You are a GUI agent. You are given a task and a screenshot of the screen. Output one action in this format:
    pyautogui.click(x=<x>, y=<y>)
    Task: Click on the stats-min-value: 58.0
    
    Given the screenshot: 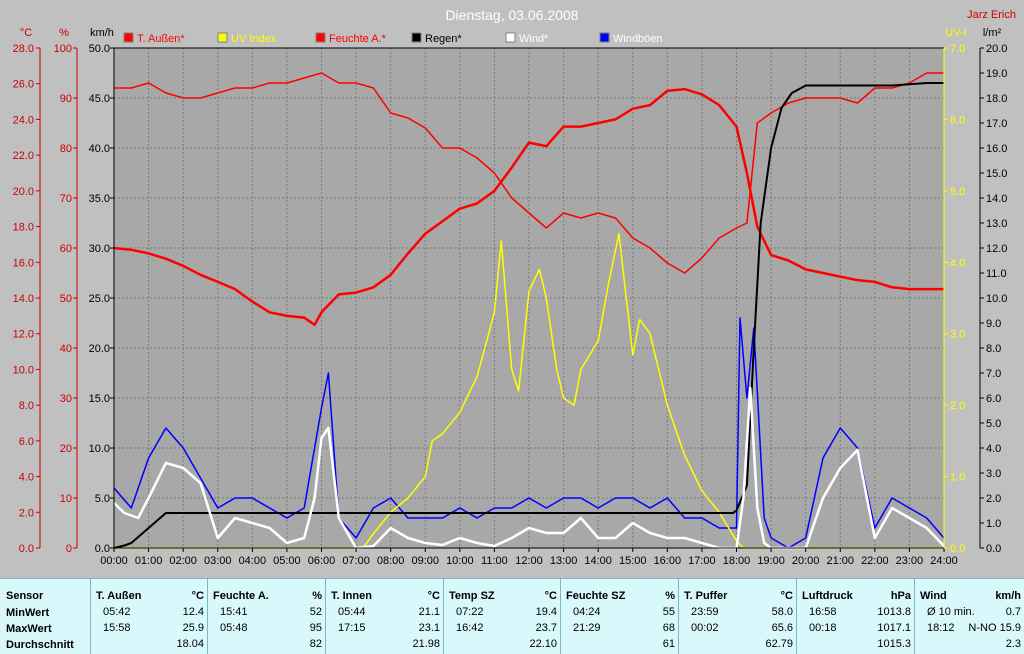 What is the action you would take?
    pyautogui.click(x=782, y=612)
    